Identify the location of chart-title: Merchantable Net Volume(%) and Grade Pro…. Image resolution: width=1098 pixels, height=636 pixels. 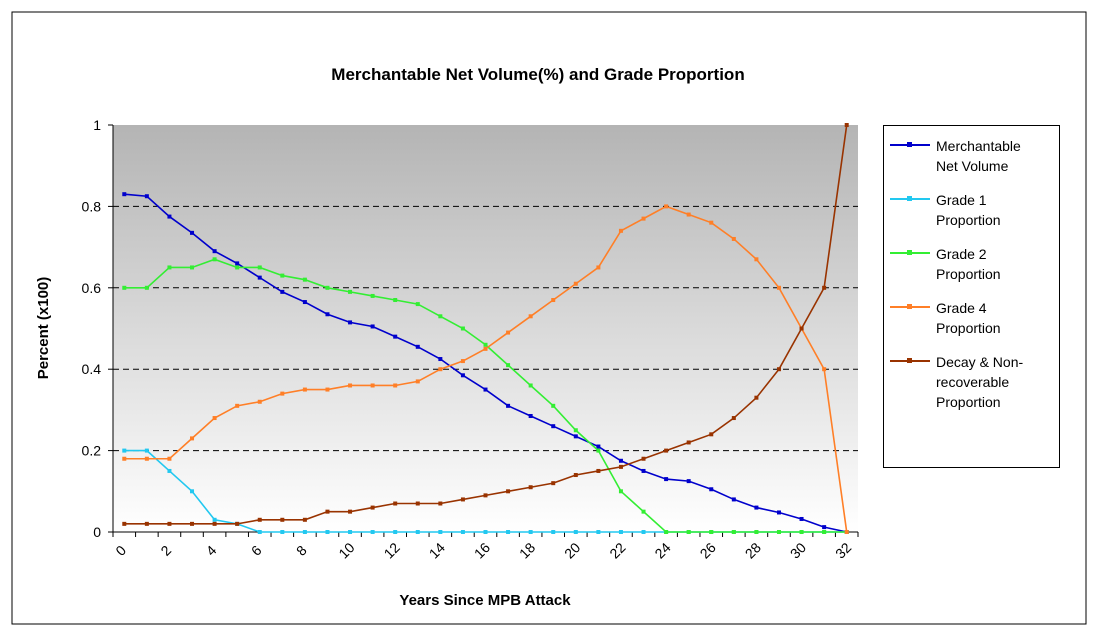
(537, 74).